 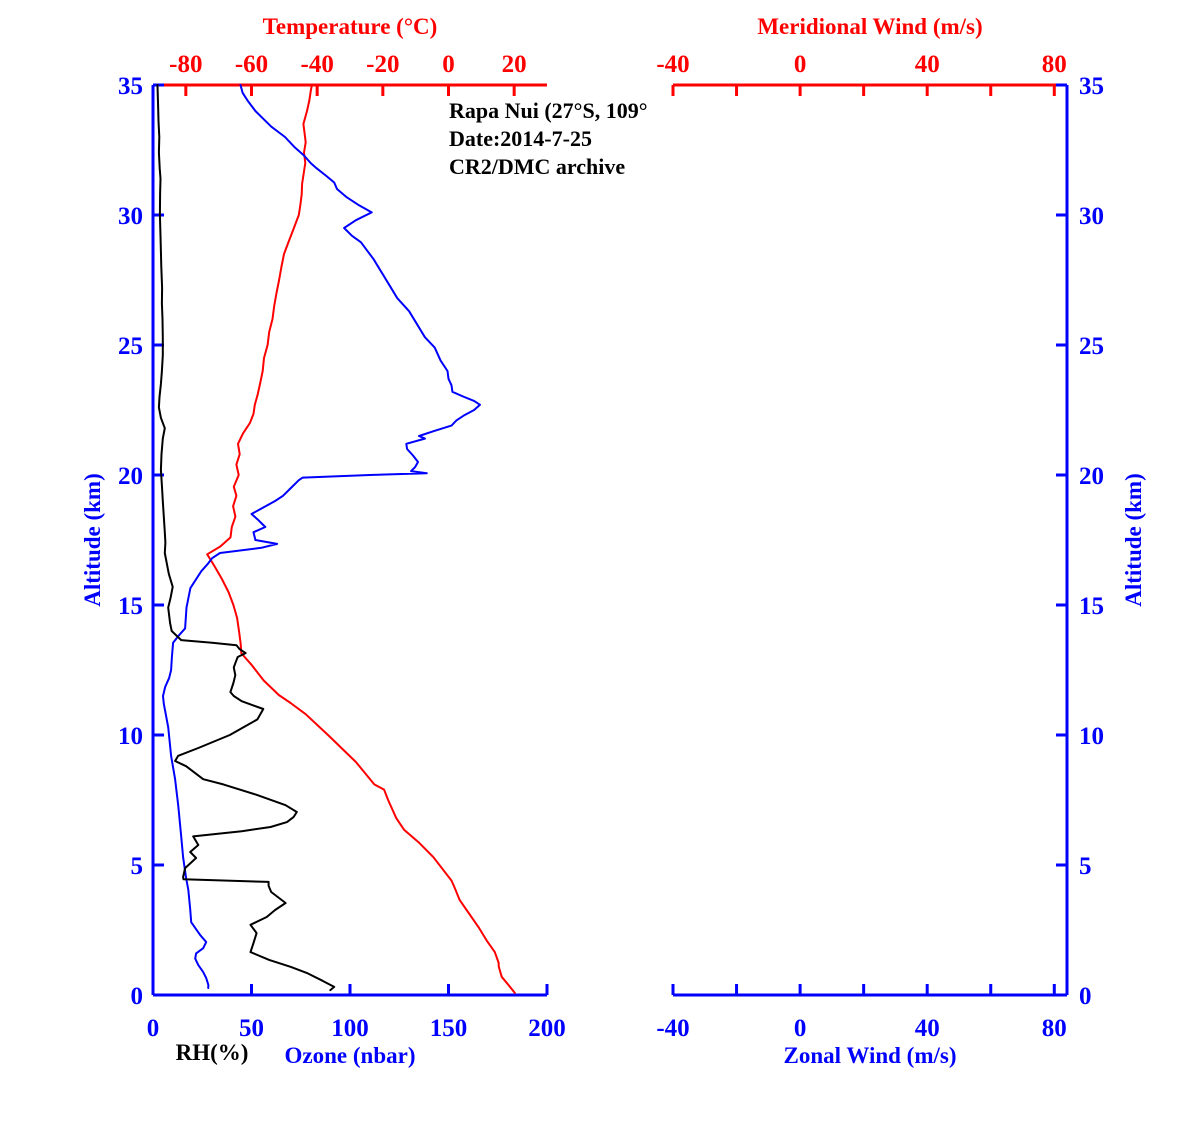 I want to click on tick-label: 200, so click(x=547, y=1028).